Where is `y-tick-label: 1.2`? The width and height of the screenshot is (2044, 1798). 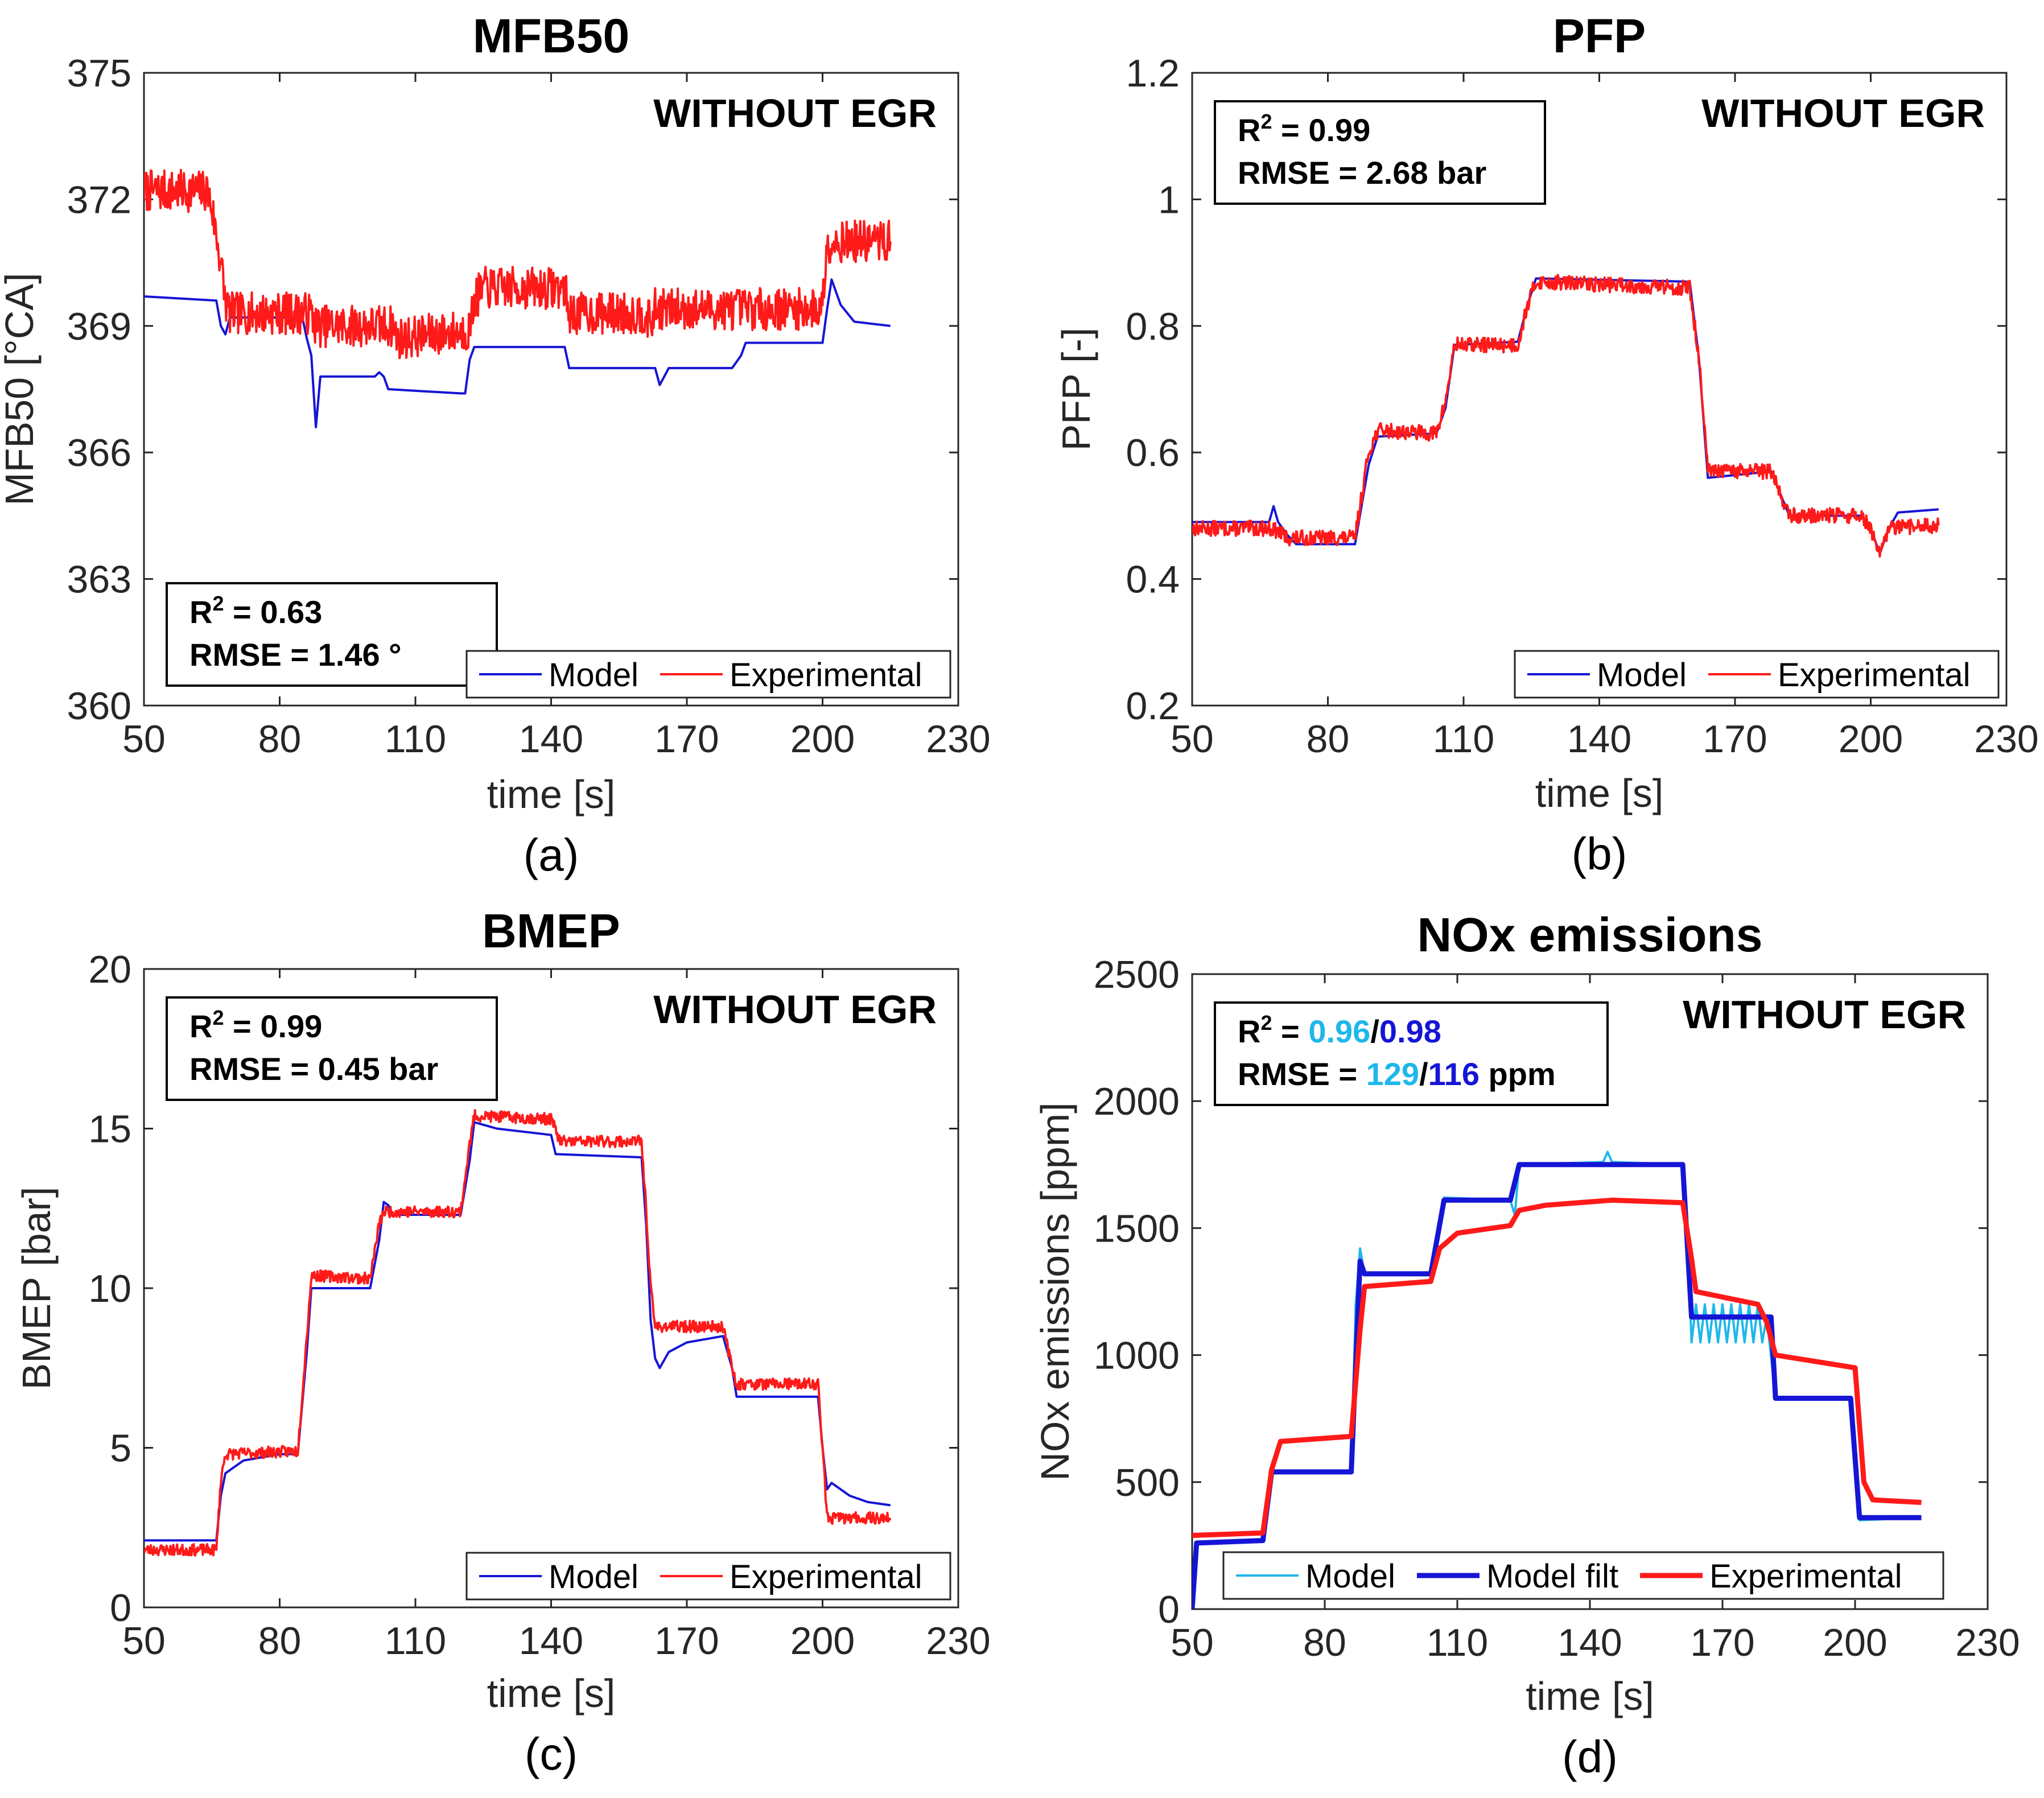 y-tick-label: 1.2 is located at coordinates (1153, 73).